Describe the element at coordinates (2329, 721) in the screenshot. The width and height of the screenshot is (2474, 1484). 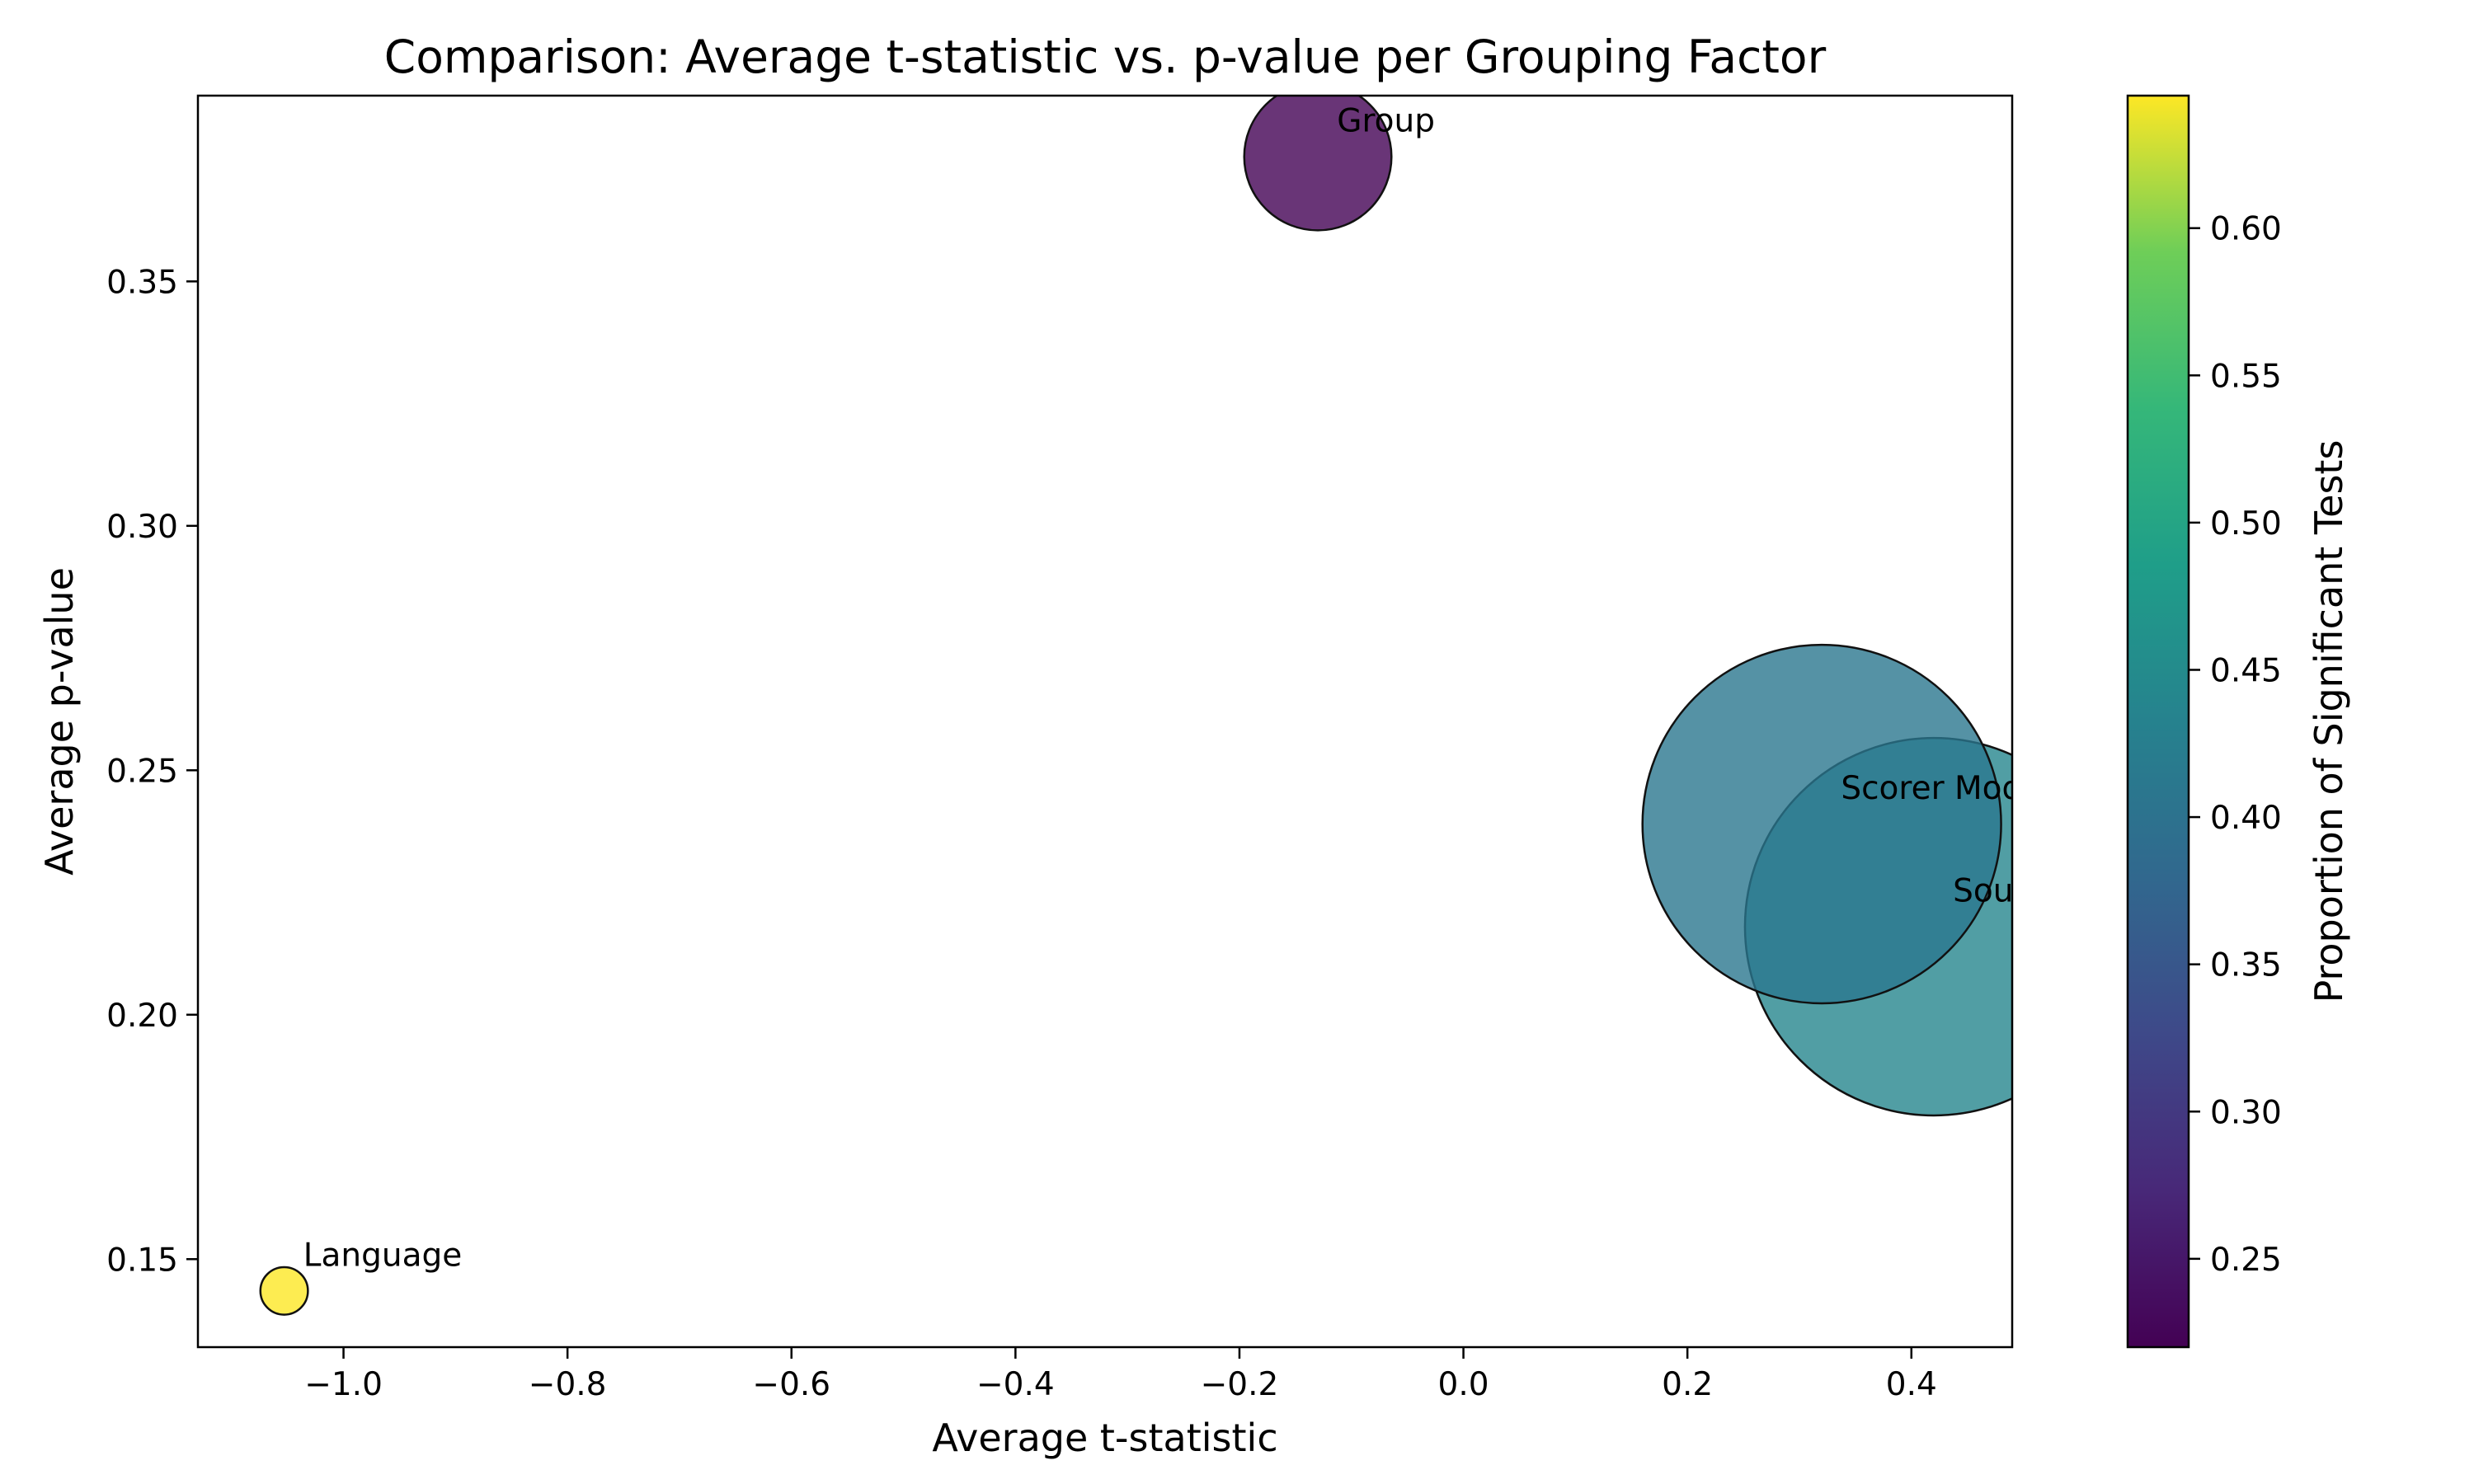
I see `colorbar-label: Proportion of Significant Tests` at that location.